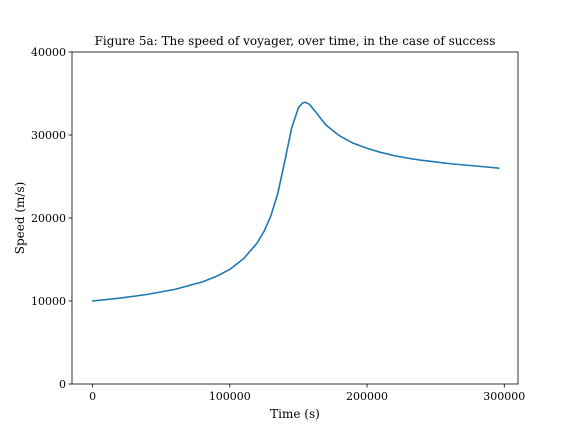  I want to click on x-tick-label: 300000, so click(504, 396).